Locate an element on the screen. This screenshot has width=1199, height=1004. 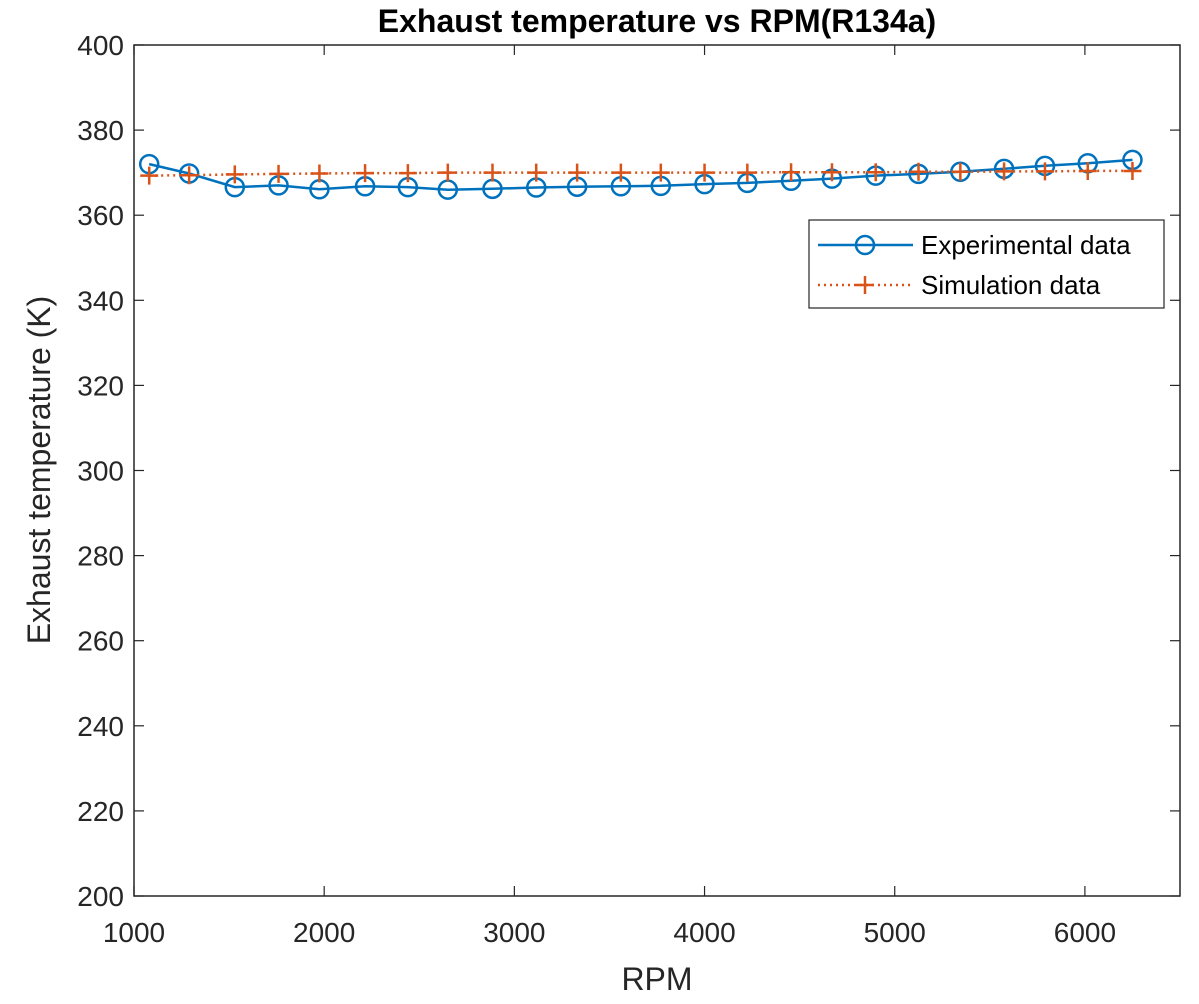
y-tick-label-200: 200 is located at coordinates (100, 896).